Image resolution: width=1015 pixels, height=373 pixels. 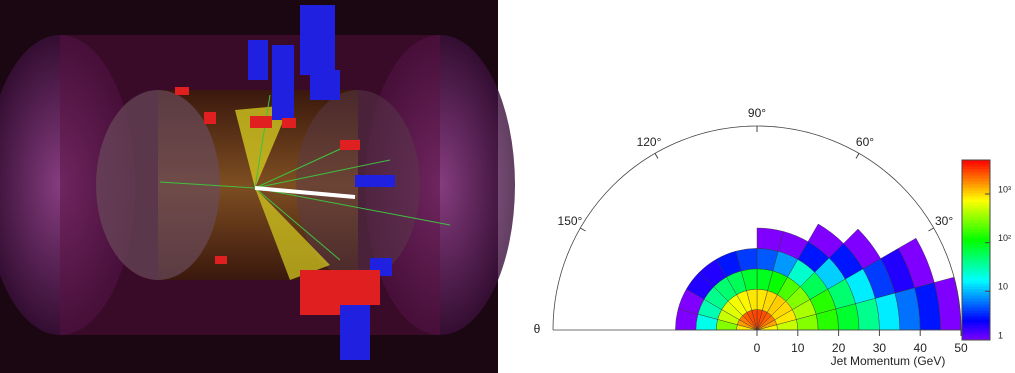 What do you see at coordinates (1004, 189) in the screenshot?
I see `z-tick-label: 10³` at bounding box center [1004, 189].